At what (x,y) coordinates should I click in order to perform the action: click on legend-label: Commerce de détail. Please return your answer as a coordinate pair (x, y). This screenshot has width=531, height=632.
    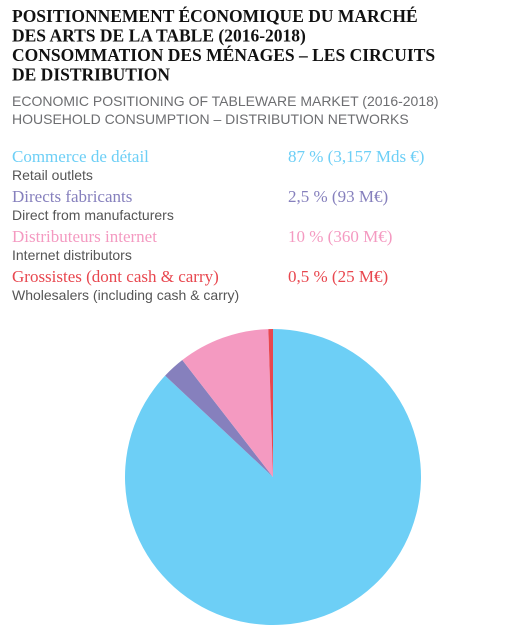
    Looking at the image, I should click on (80, 156).